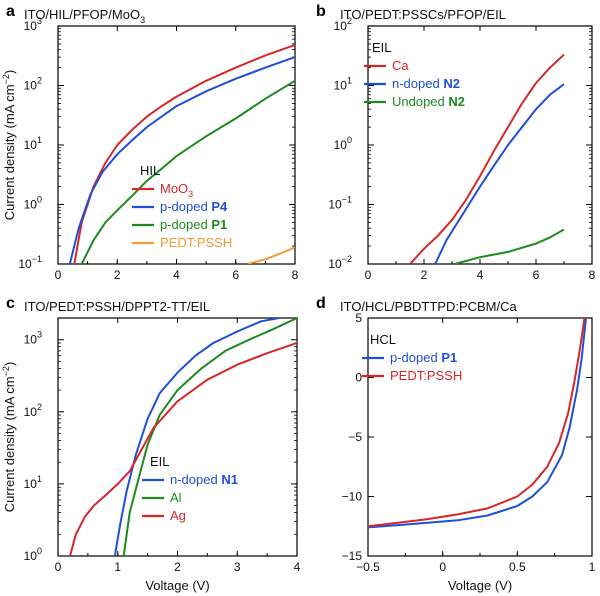 The width and height of the screenshot is (600, 596). I want to click on legend-name: Ca, so click(400, 65).